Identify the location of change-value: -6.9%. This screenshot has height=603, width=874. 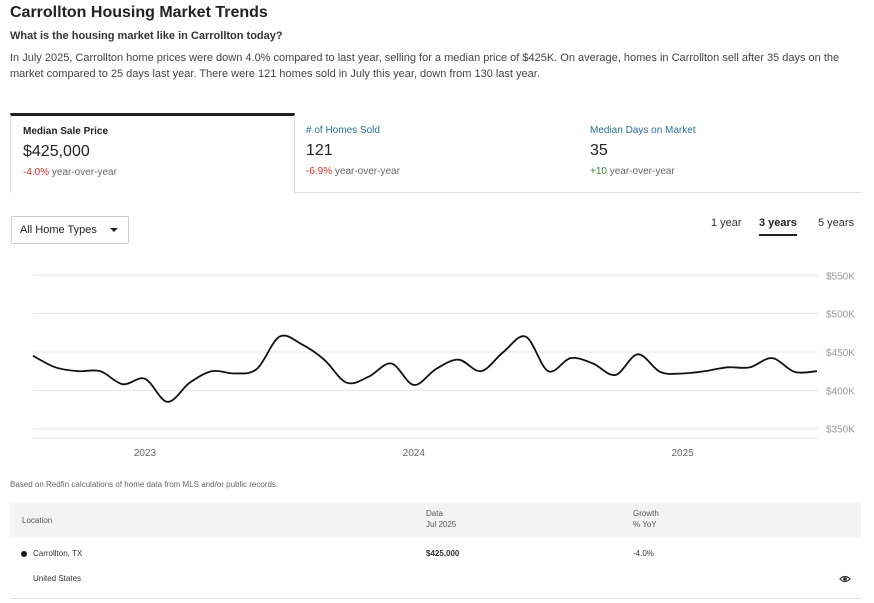
(319, 171).